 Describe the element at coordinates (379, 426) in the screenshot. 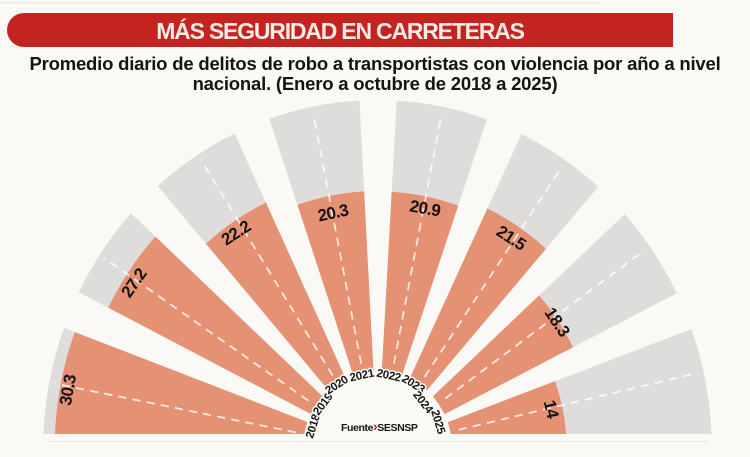

I see `svg-text: Fuente›SESNSP` at that location.